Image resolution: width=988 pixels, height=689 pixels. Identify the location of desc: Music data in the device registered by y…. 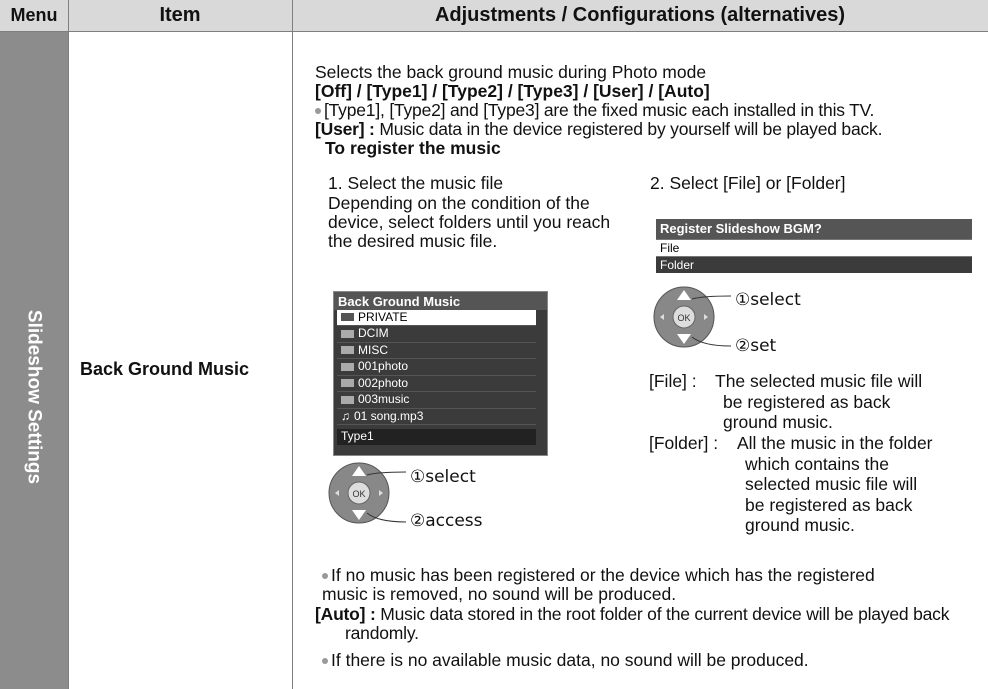
(631, 129).